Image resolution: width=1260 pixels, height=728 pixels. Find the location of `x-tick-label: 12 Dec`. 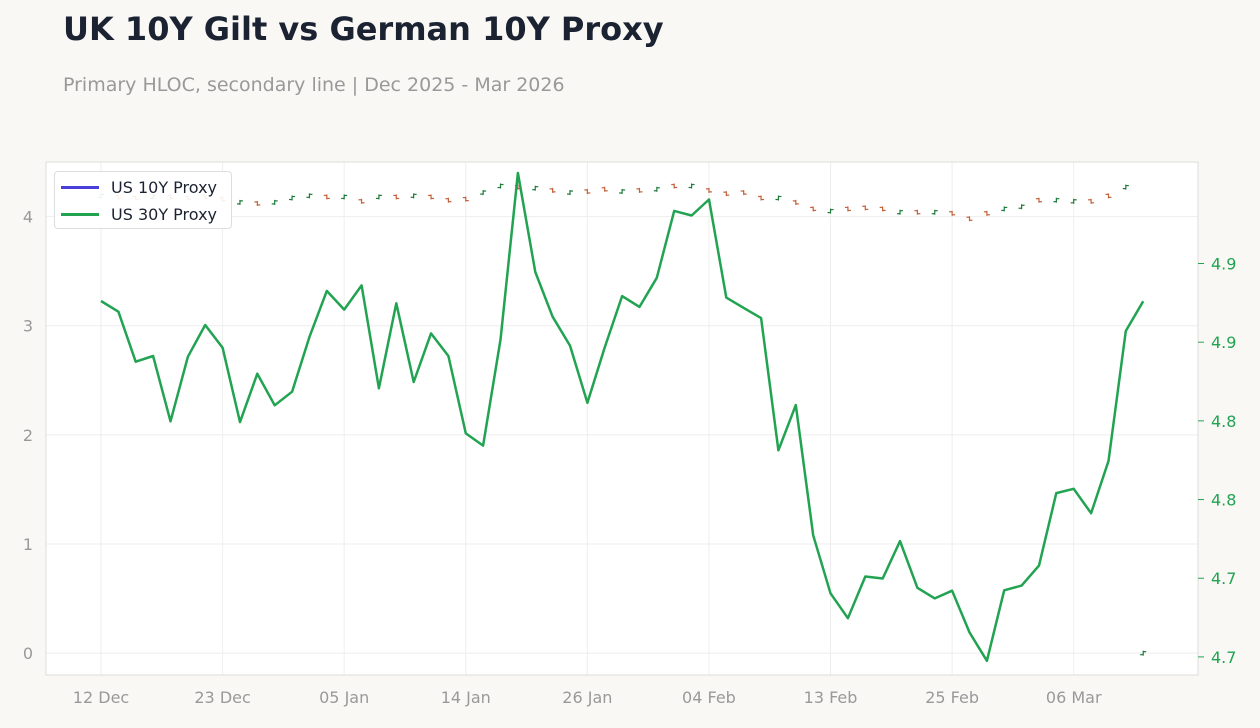

x-tick-label: 12 Dec is located at coordinates (101, 697).